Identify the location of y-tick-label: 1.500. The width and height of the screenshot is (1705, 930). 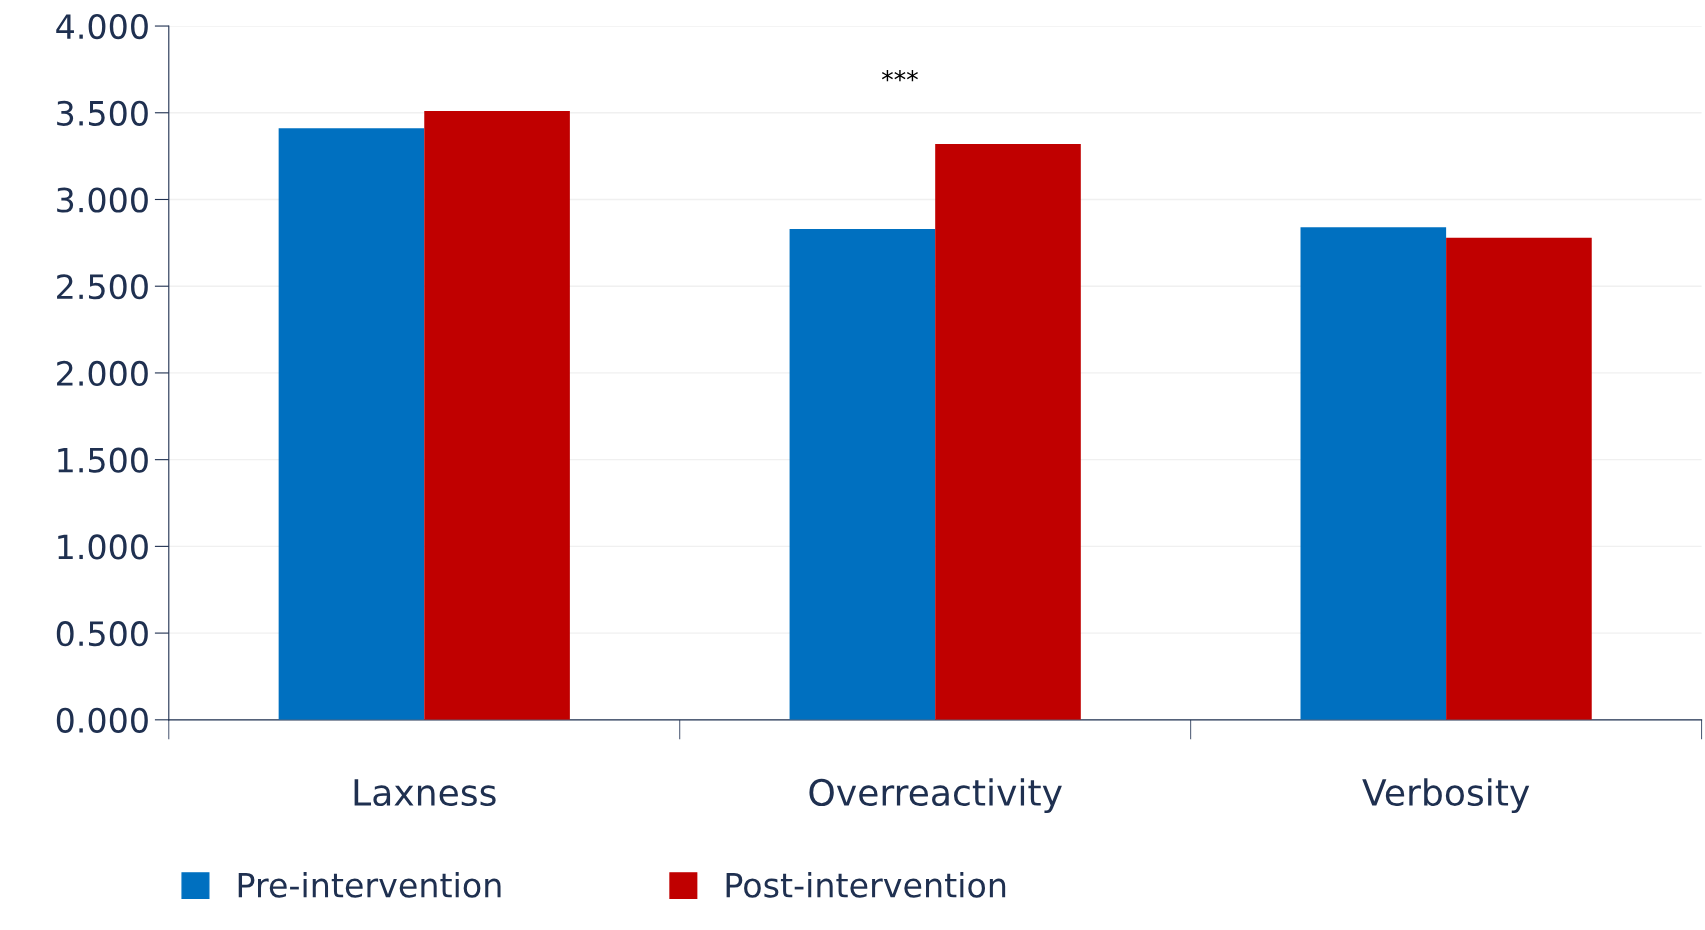
(103, 460).